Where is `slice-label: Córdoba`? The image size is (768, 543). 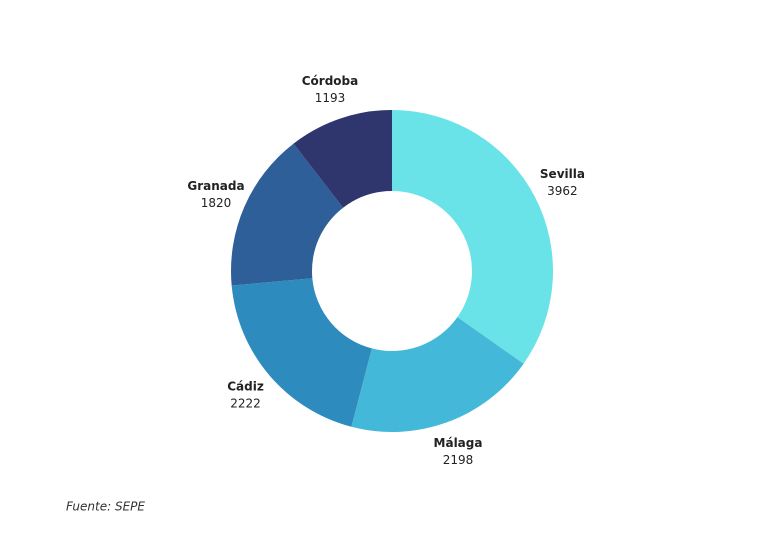 slice-label: Córdoba is located at coordinates (330, 81).